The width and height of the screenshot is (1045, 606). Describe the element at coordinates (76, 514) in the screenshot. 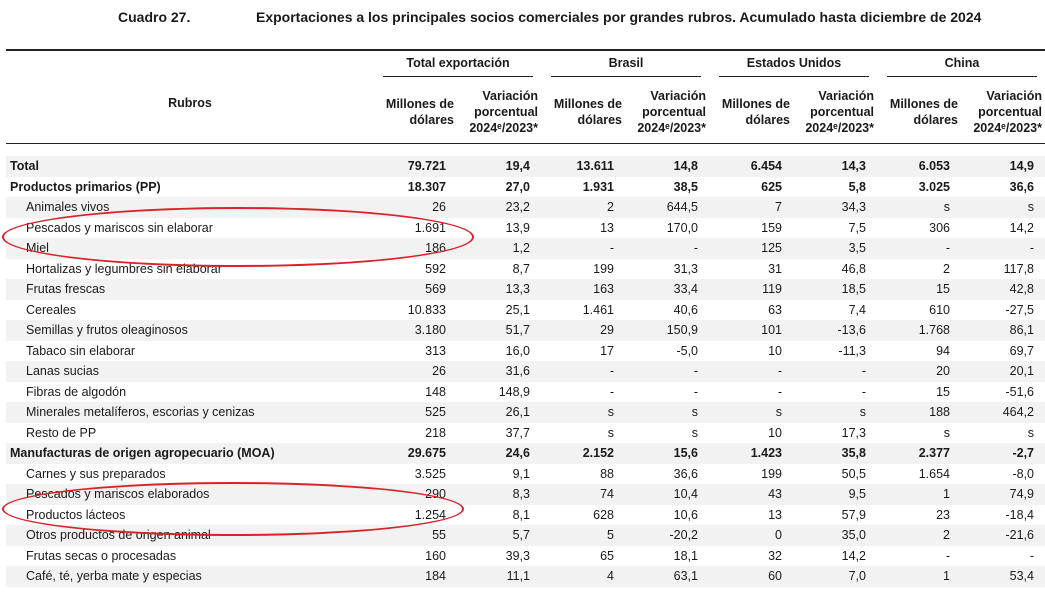

I see `row-label: Productos lácteos` at that location.